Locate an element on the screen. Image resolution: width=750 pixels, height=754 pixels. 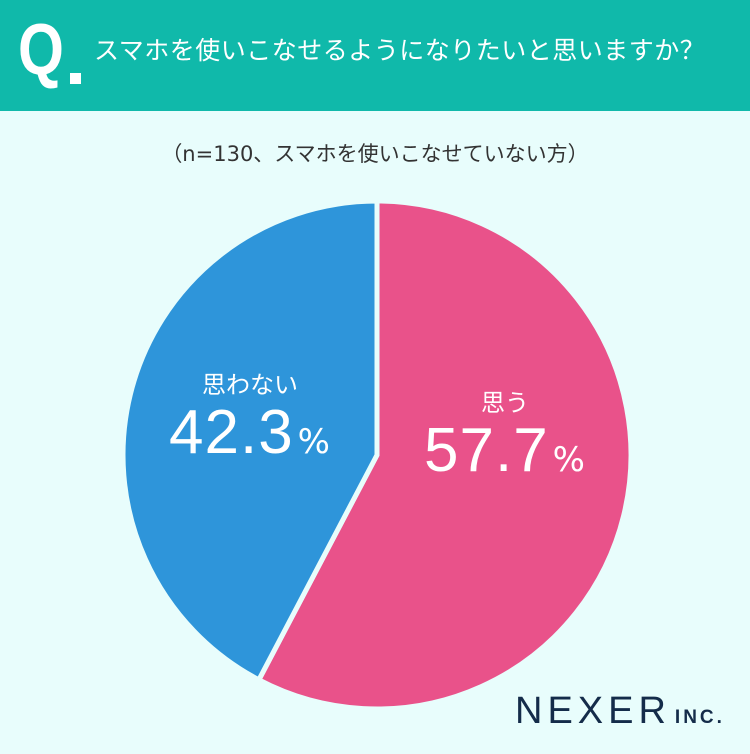
q-mark: Q is located at coordinates (41, 50).